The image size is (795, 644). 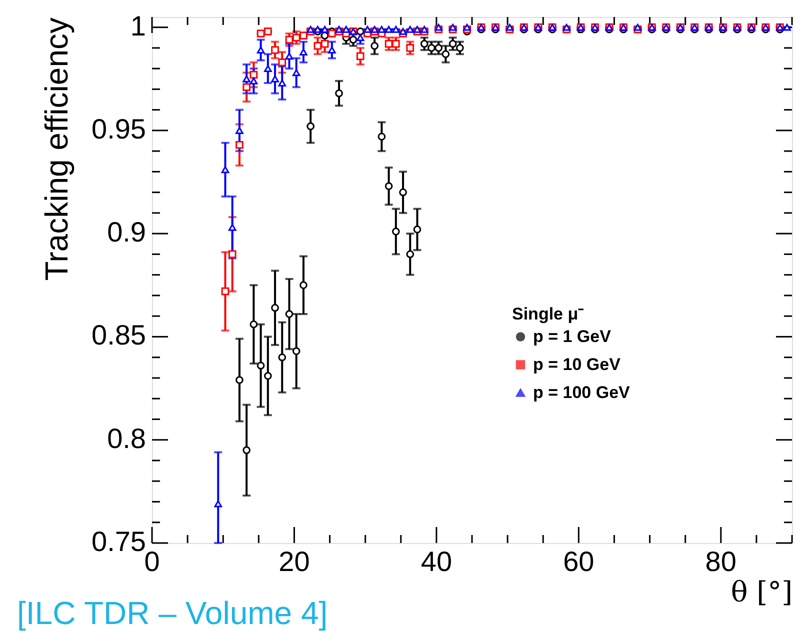 What do you see at coordinates (126, 438) in the screenshot?
I see `y-tick-label: 0.8` at bounding box center [126, 438].